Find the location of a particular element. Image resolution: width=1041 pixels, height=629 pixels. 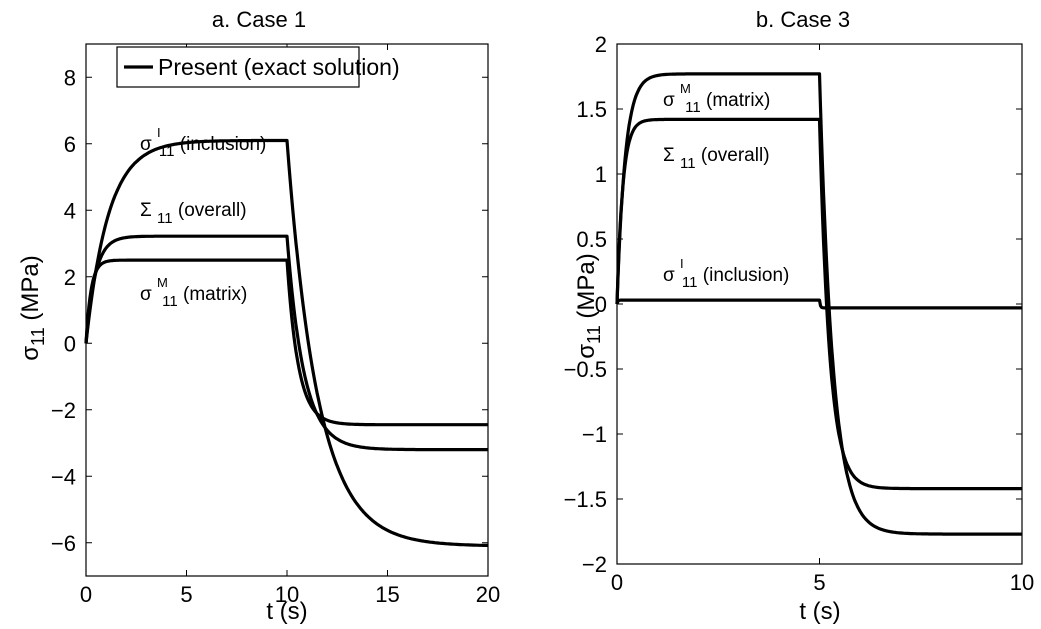

y-tick-label: −6 is located at coordinates (63, 543).